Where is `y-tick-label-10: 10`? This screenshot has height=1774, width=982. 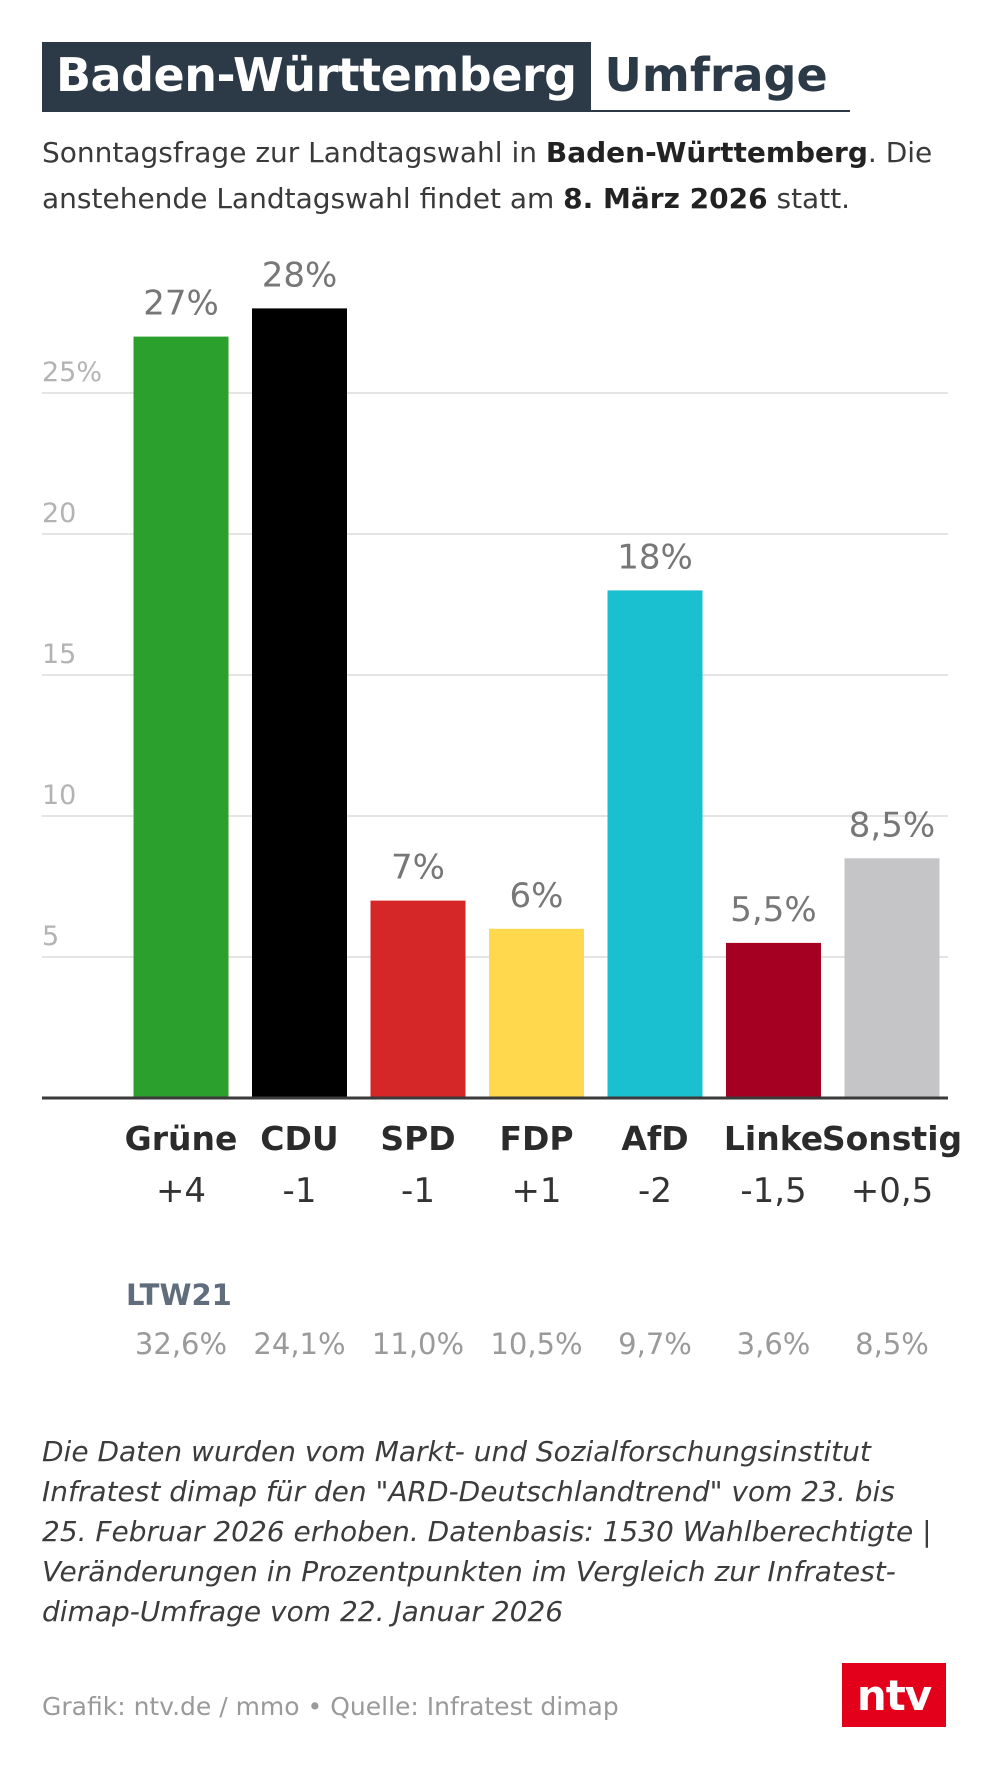
y-tick-label-10: 10 is located at coordinates (59, 795).